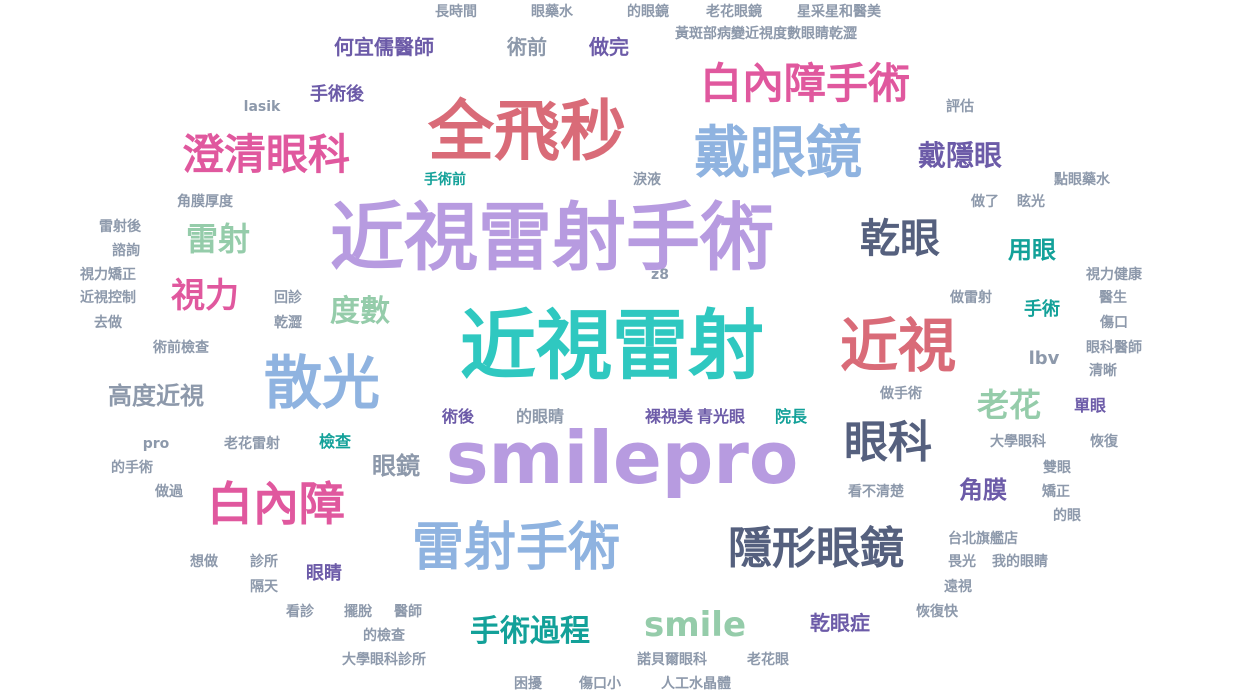  Describe the element at coordinates (816, 548) in the screenshot. I see `cloud-word: 隱形眼鏡` at that location.